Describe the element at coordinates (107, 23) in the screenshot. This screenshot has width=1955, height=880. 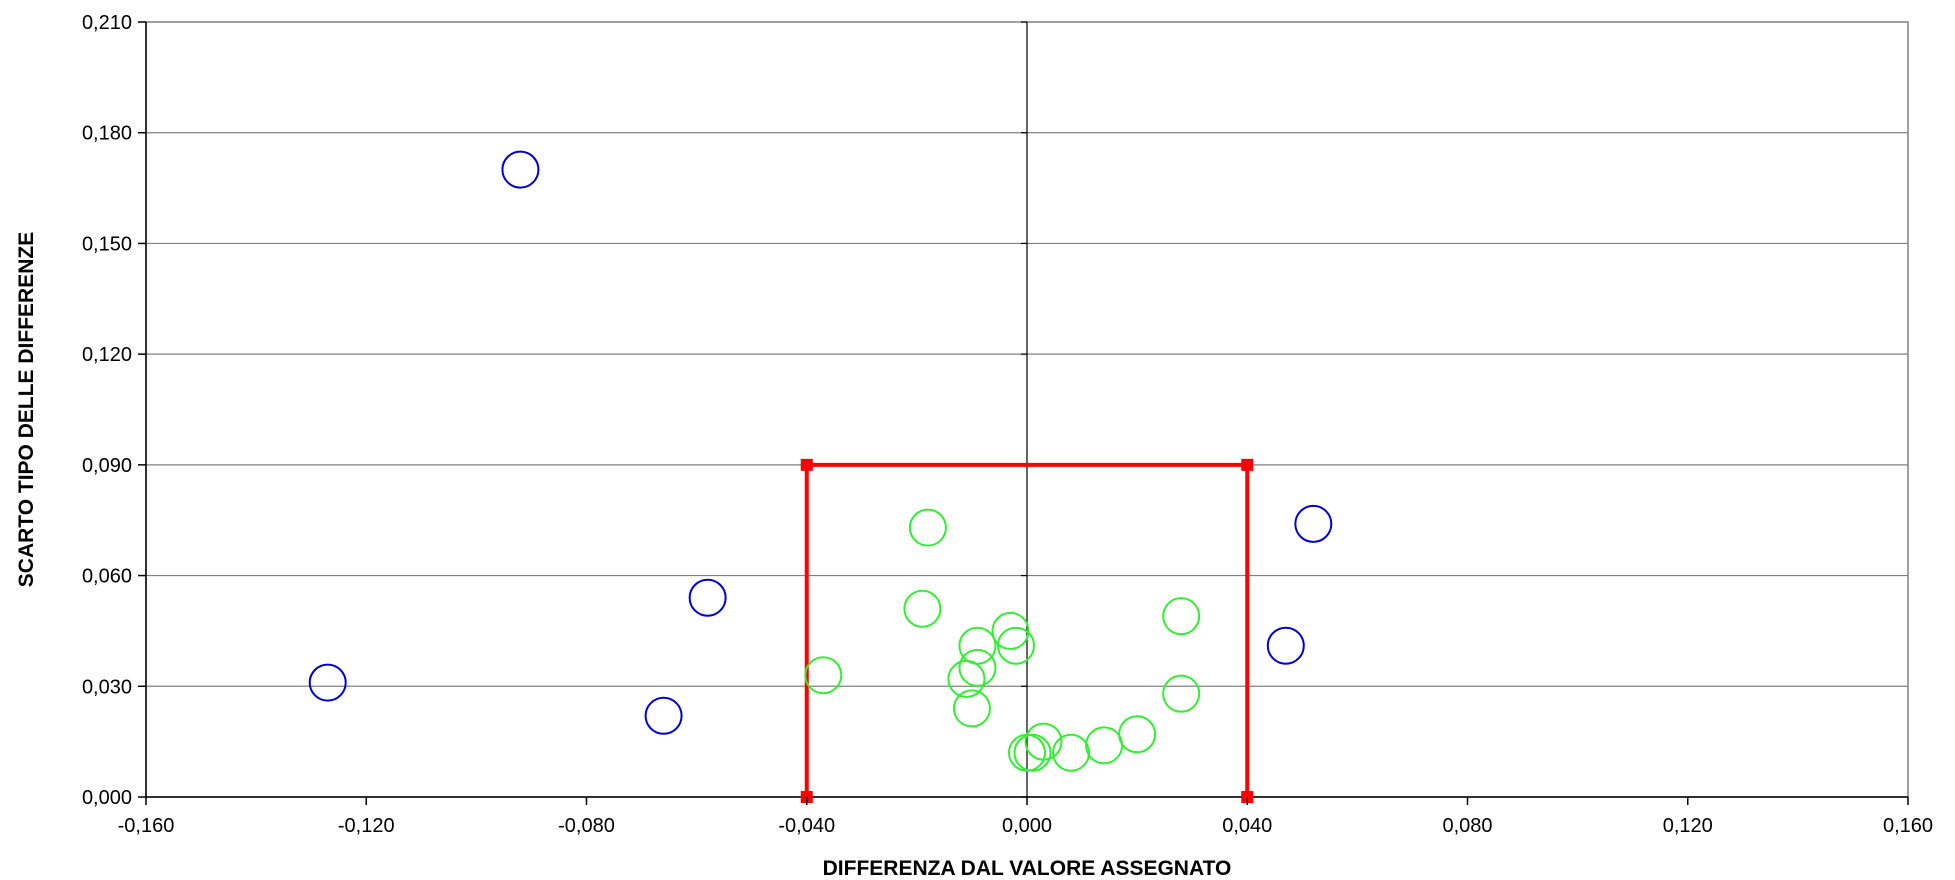
I see `y-tick-label: 0,210` at that location.